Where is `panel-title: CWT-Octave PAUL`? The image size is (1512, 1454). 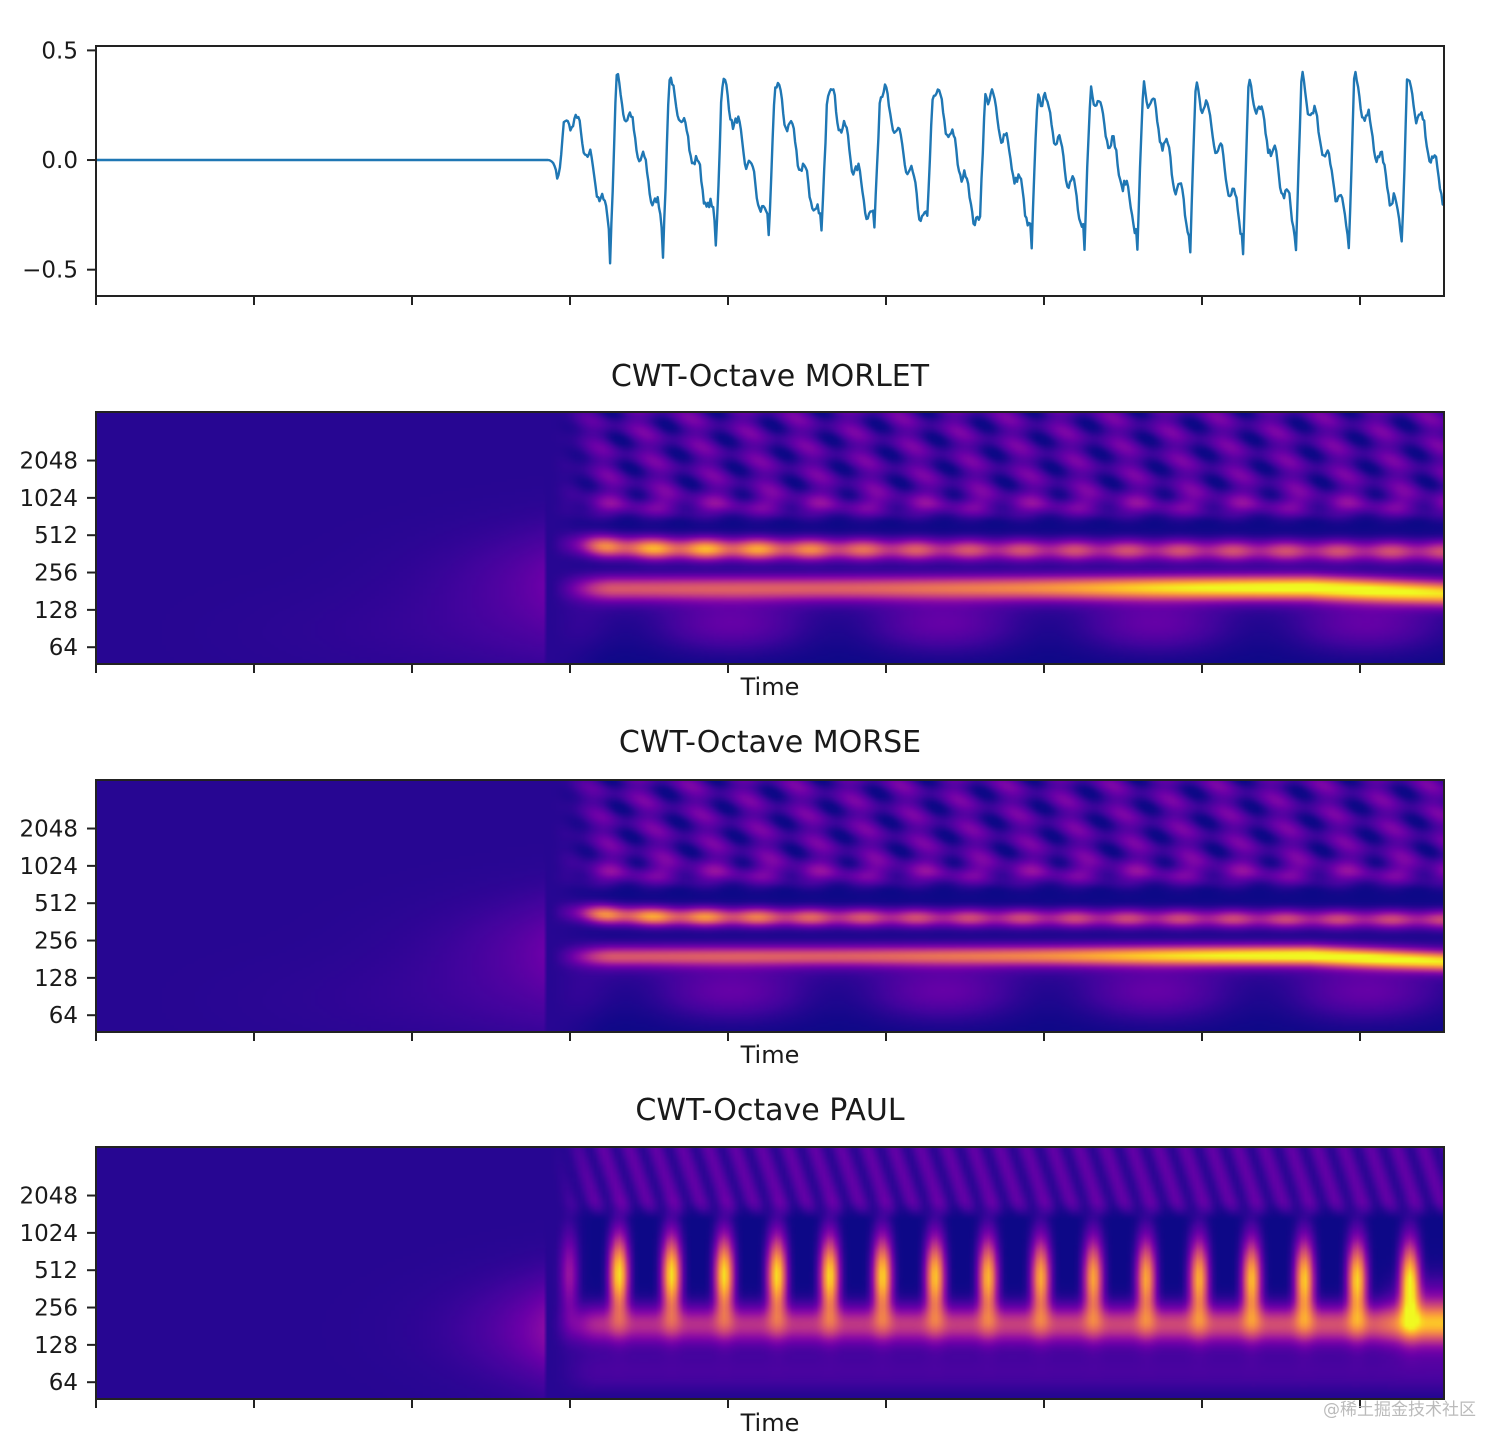 panel-title: CWT-Octave PAUL is located at coordinates (769, 1110).